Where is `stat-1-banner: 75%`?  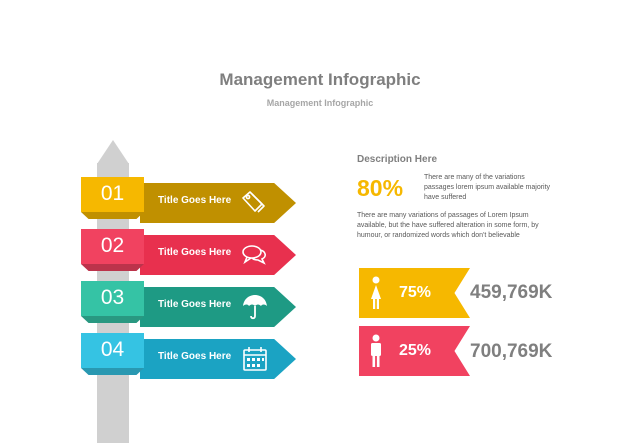
stat-1-banner: 75% is located at coordinates (414, 293).